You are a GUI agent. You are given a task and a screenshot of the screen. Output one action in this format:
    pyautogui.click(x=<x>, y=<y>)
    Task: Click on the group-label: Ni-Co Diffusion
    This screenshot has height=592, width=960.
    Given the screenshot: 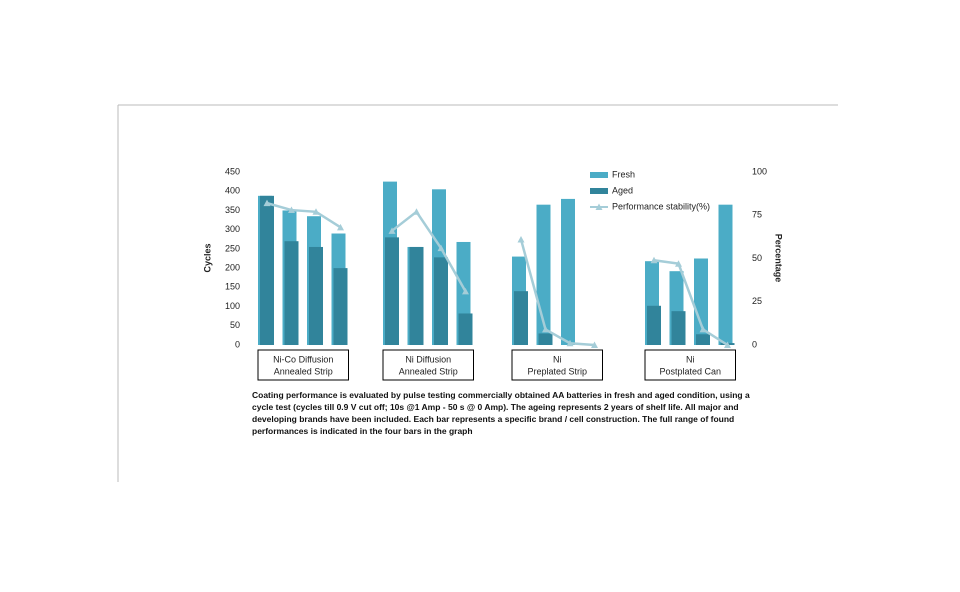 What is the action you would take?
    pyautogui.click(x=303, y=359)
    